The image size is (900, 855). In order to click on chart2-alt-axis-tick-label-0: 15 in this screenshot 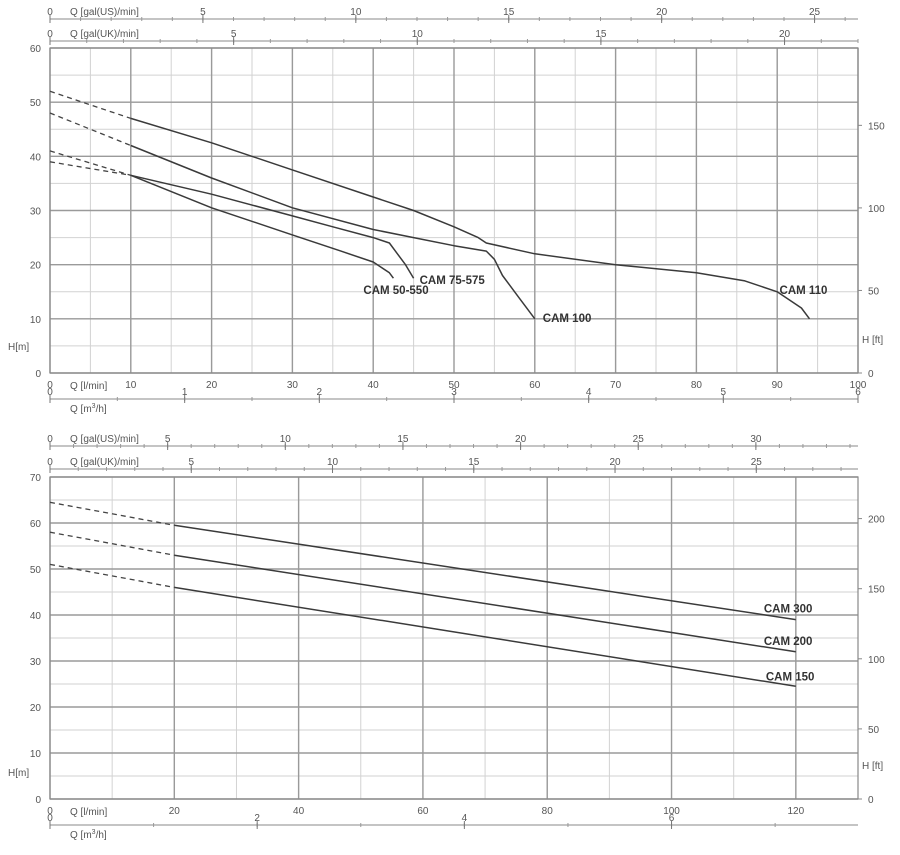, I will do `click(403, 439)`.